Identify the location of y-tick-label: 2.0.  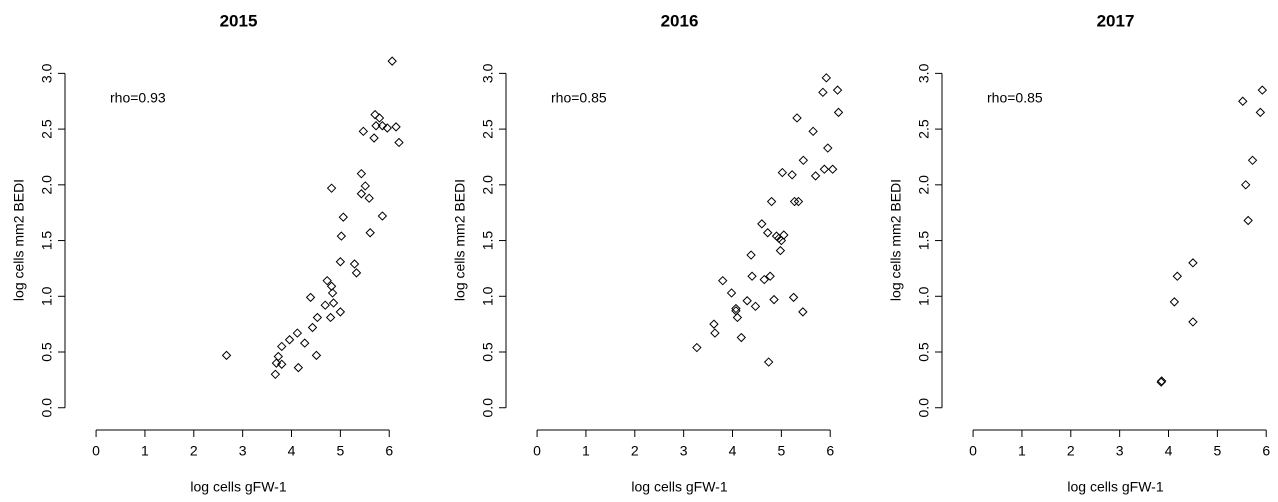
(488, 185).